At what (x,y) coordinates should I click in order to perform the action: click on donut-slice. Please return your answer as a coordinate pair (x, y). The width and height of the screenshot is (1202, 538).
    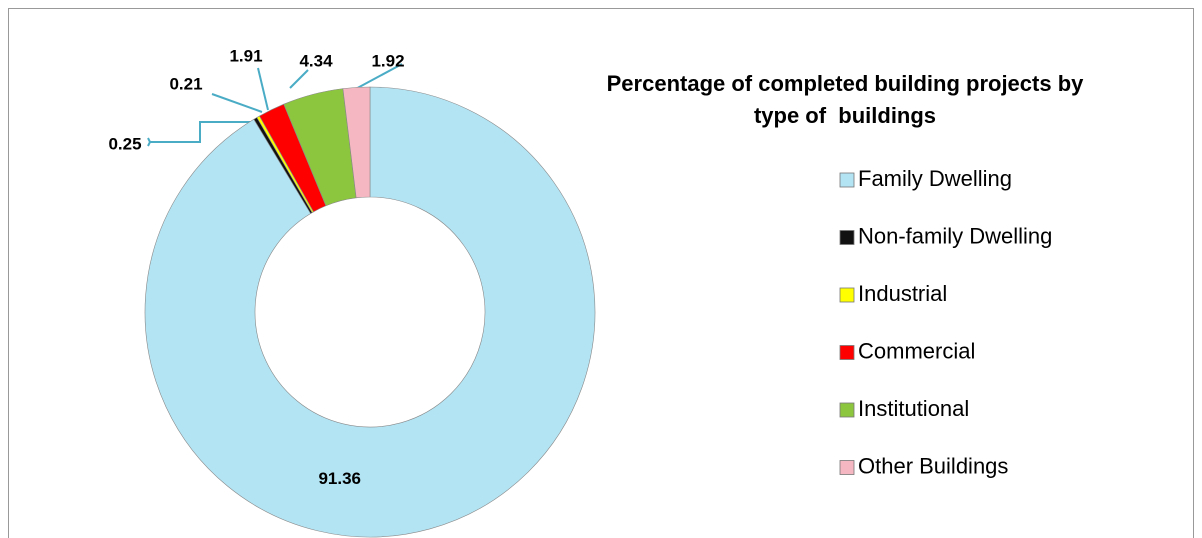
    Looking at the image, I should click on (356, 142).